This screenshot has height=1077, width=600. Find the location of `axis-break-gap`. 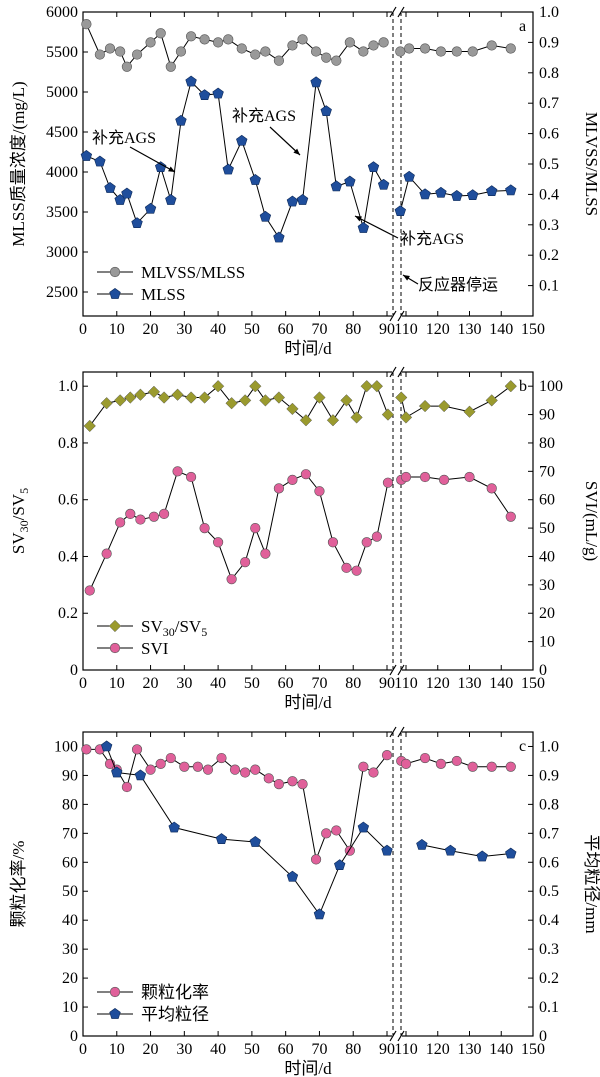

axis-break-gap is located at coordinates (397, 521).